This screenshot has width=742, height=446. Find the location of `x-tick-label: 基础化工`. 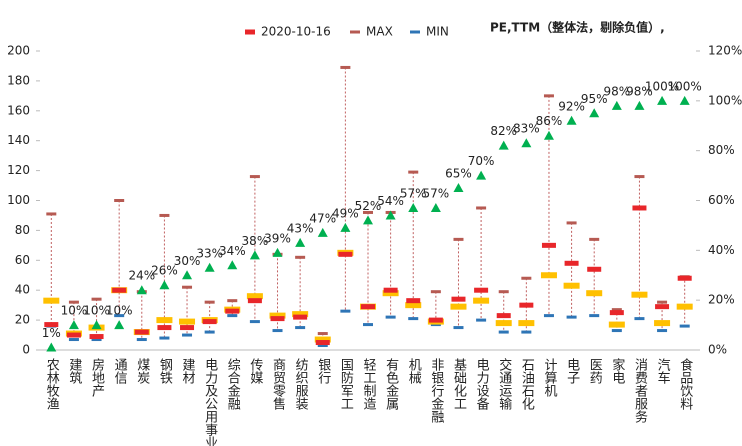

x-tick-label: 基础化工 is located at coordinates (459, 384).